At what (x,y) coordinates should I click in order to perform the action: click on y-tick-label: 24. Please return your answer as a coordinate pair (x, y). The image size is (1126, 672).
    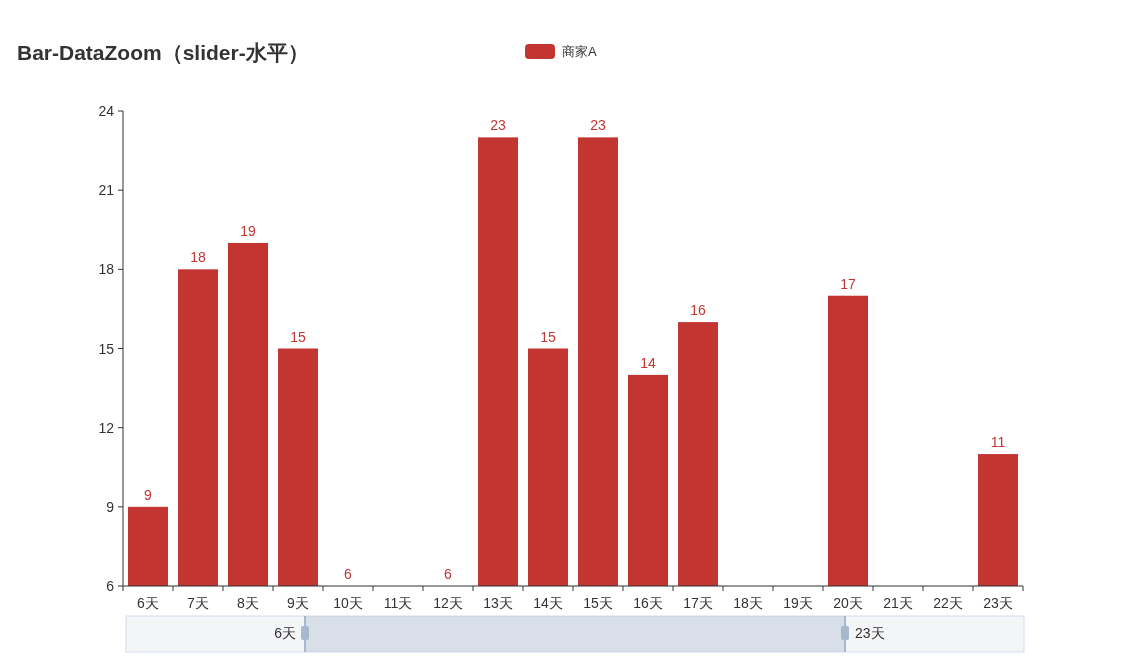
    Looking at the image, I should click on (106, 111).